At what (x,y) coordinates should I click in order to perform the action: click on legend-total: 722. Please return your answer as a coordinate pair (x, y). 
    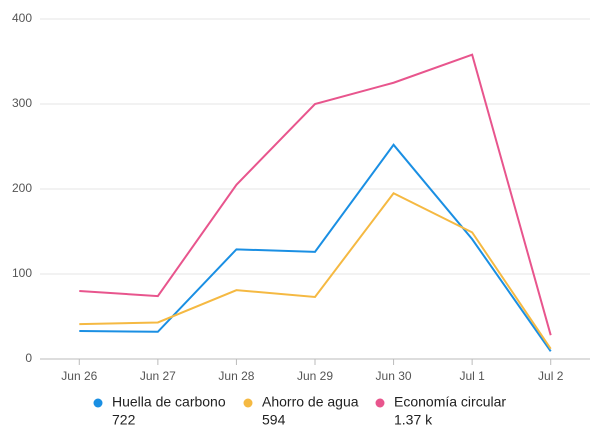
    Looking at the image, I should click on (124, 420).